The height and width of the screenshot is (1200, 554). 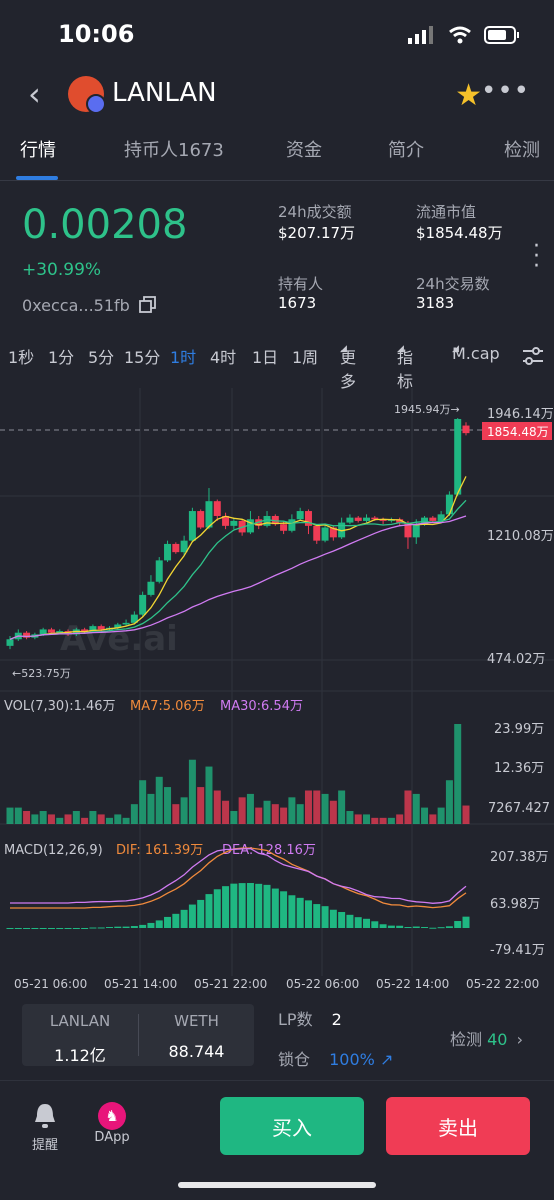 I want to click on chart-settings-icon, so click(x=533, y=356).